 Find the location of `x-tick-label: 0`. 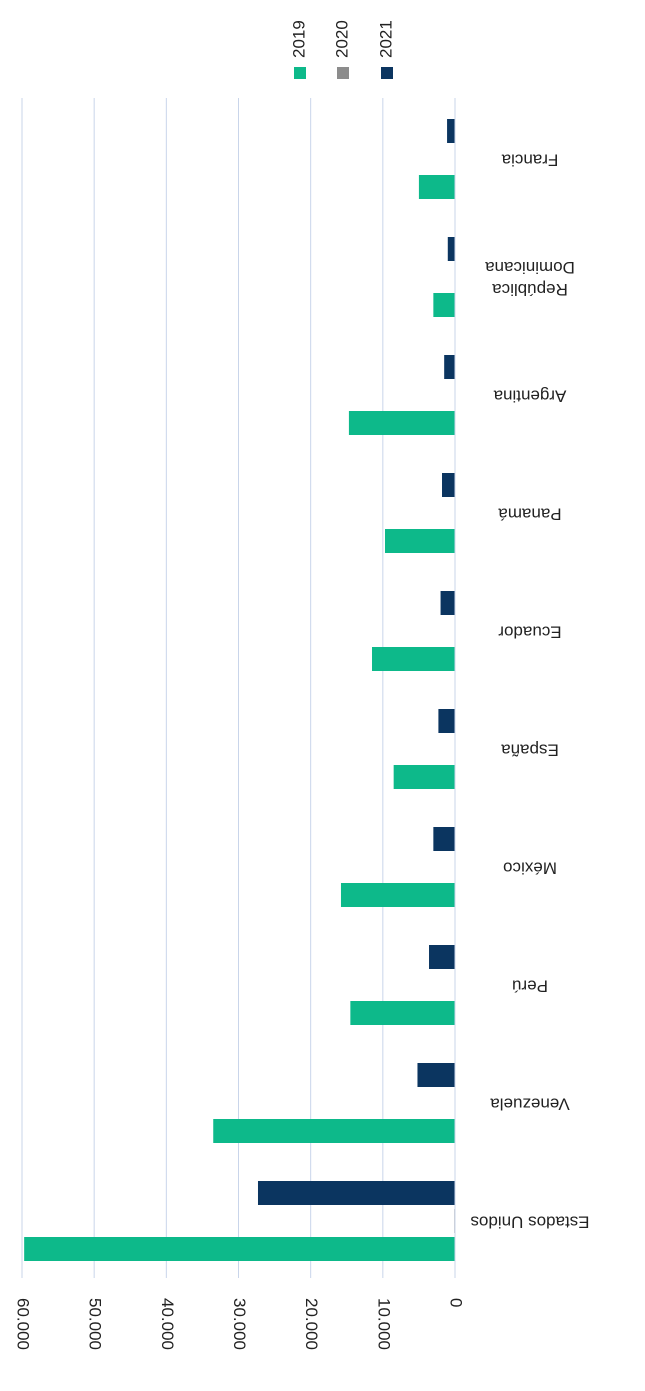

x-tick-label: 0 is located at coordinates (456, 1302).